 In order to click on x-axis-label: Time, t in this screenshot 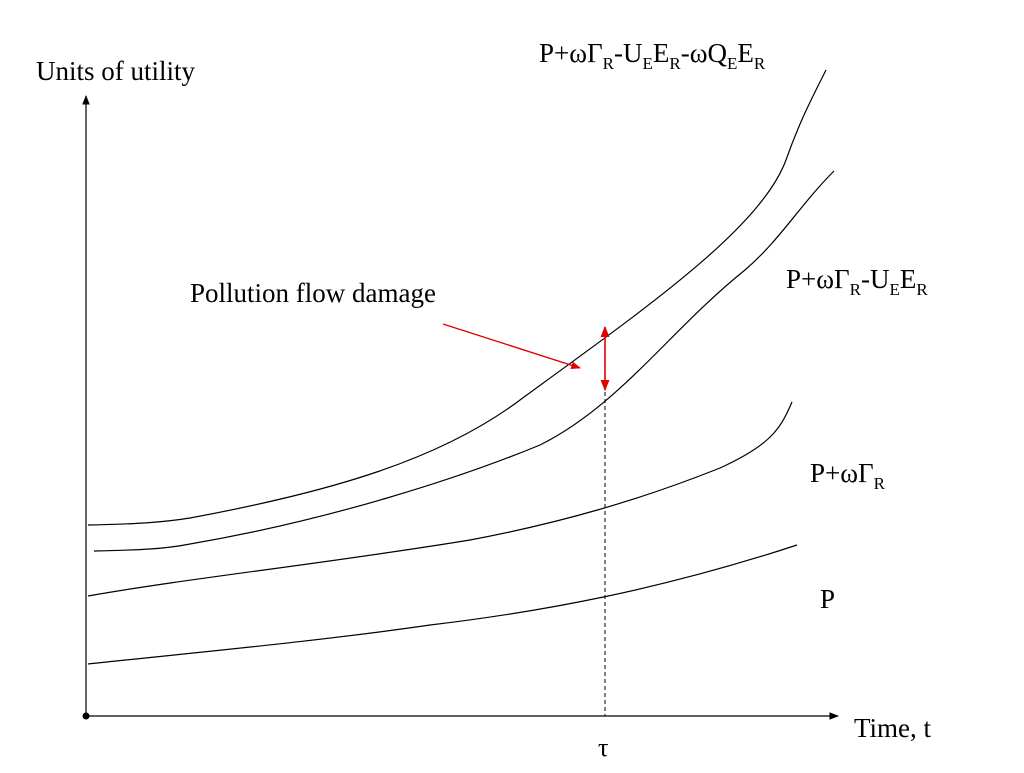, I will do `click(893, 728)`.